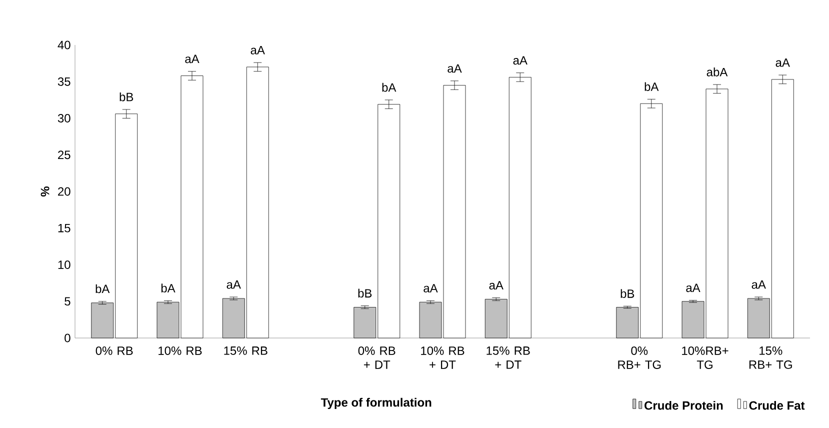 The image size is (829, 428). I want to click on y-tick-label: 20, so click(64, 191).